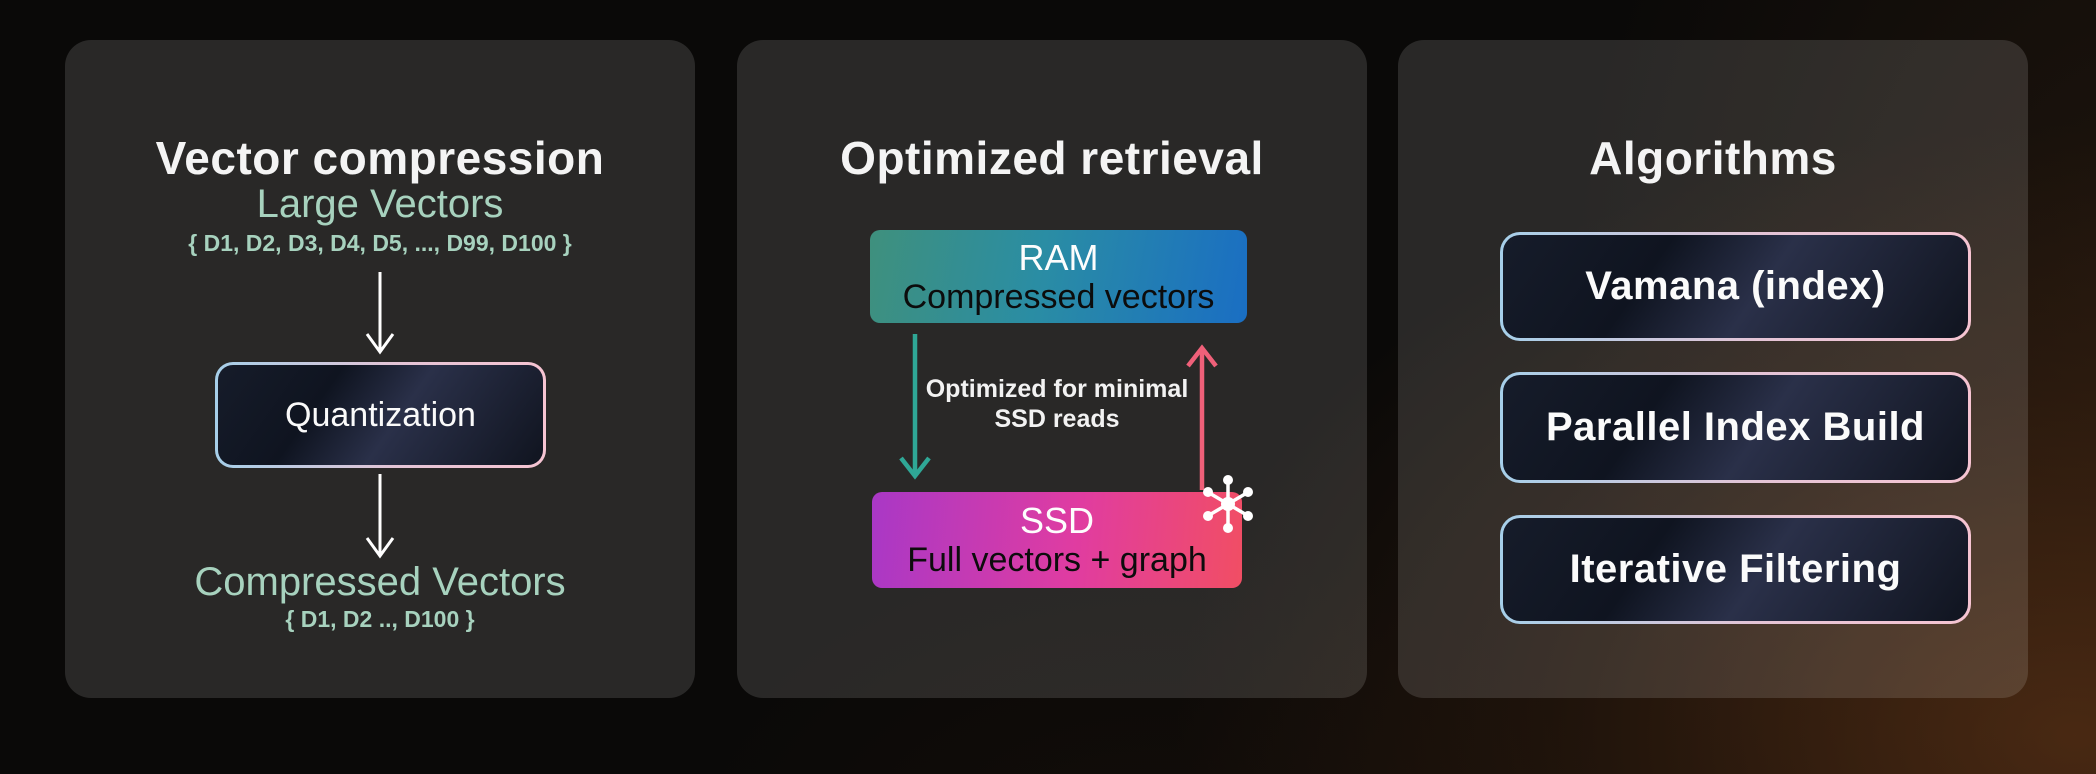  What do you see at coordinates (1228, 504) in the screenshot?
I see `graph-node-icon` at bounding box center [1228, 504].